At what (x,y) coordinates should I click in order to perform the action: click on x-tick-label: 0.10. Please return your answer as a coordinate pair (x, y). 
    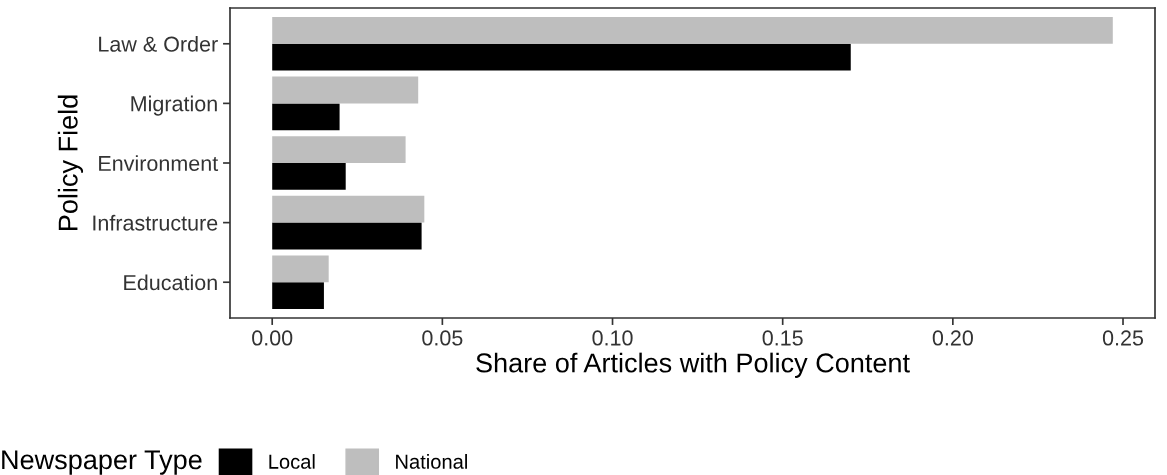
    Looking at the image, I should click on (612, 338).